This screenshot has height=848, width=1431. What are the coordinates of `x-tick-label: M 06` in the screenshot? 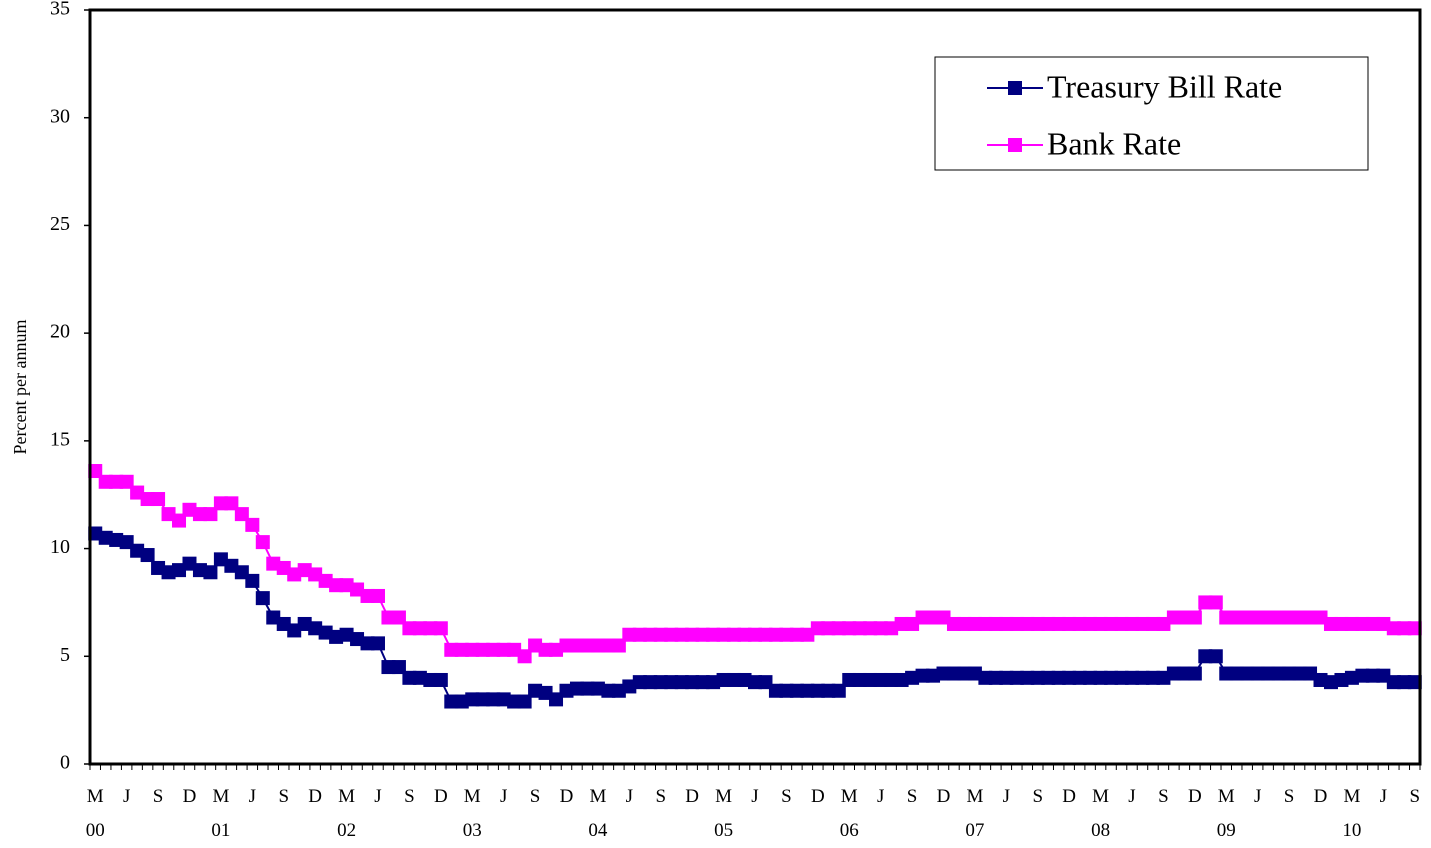 It's located at (849, 813).